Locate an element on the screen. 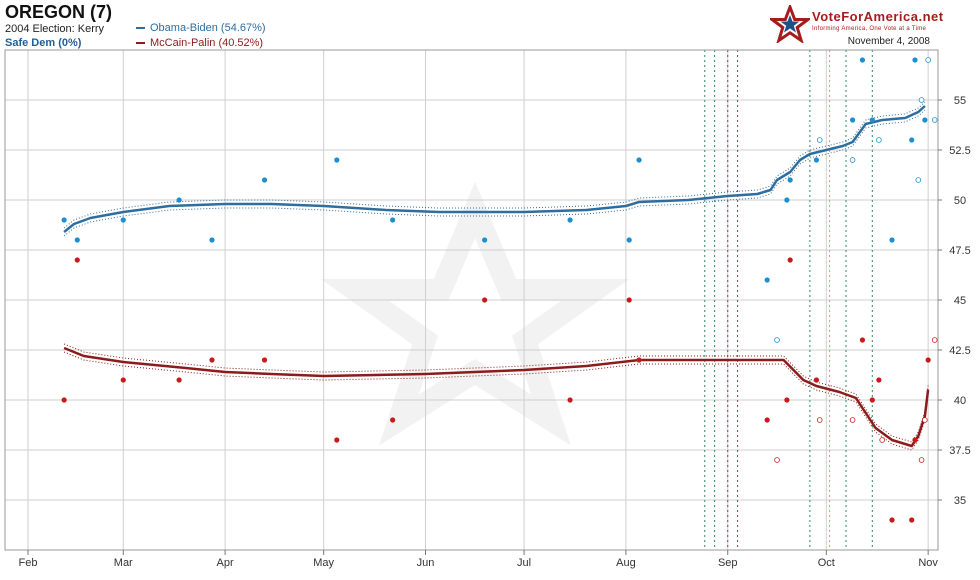  legend-mccain-swatch is located at coordinates (140, 43).